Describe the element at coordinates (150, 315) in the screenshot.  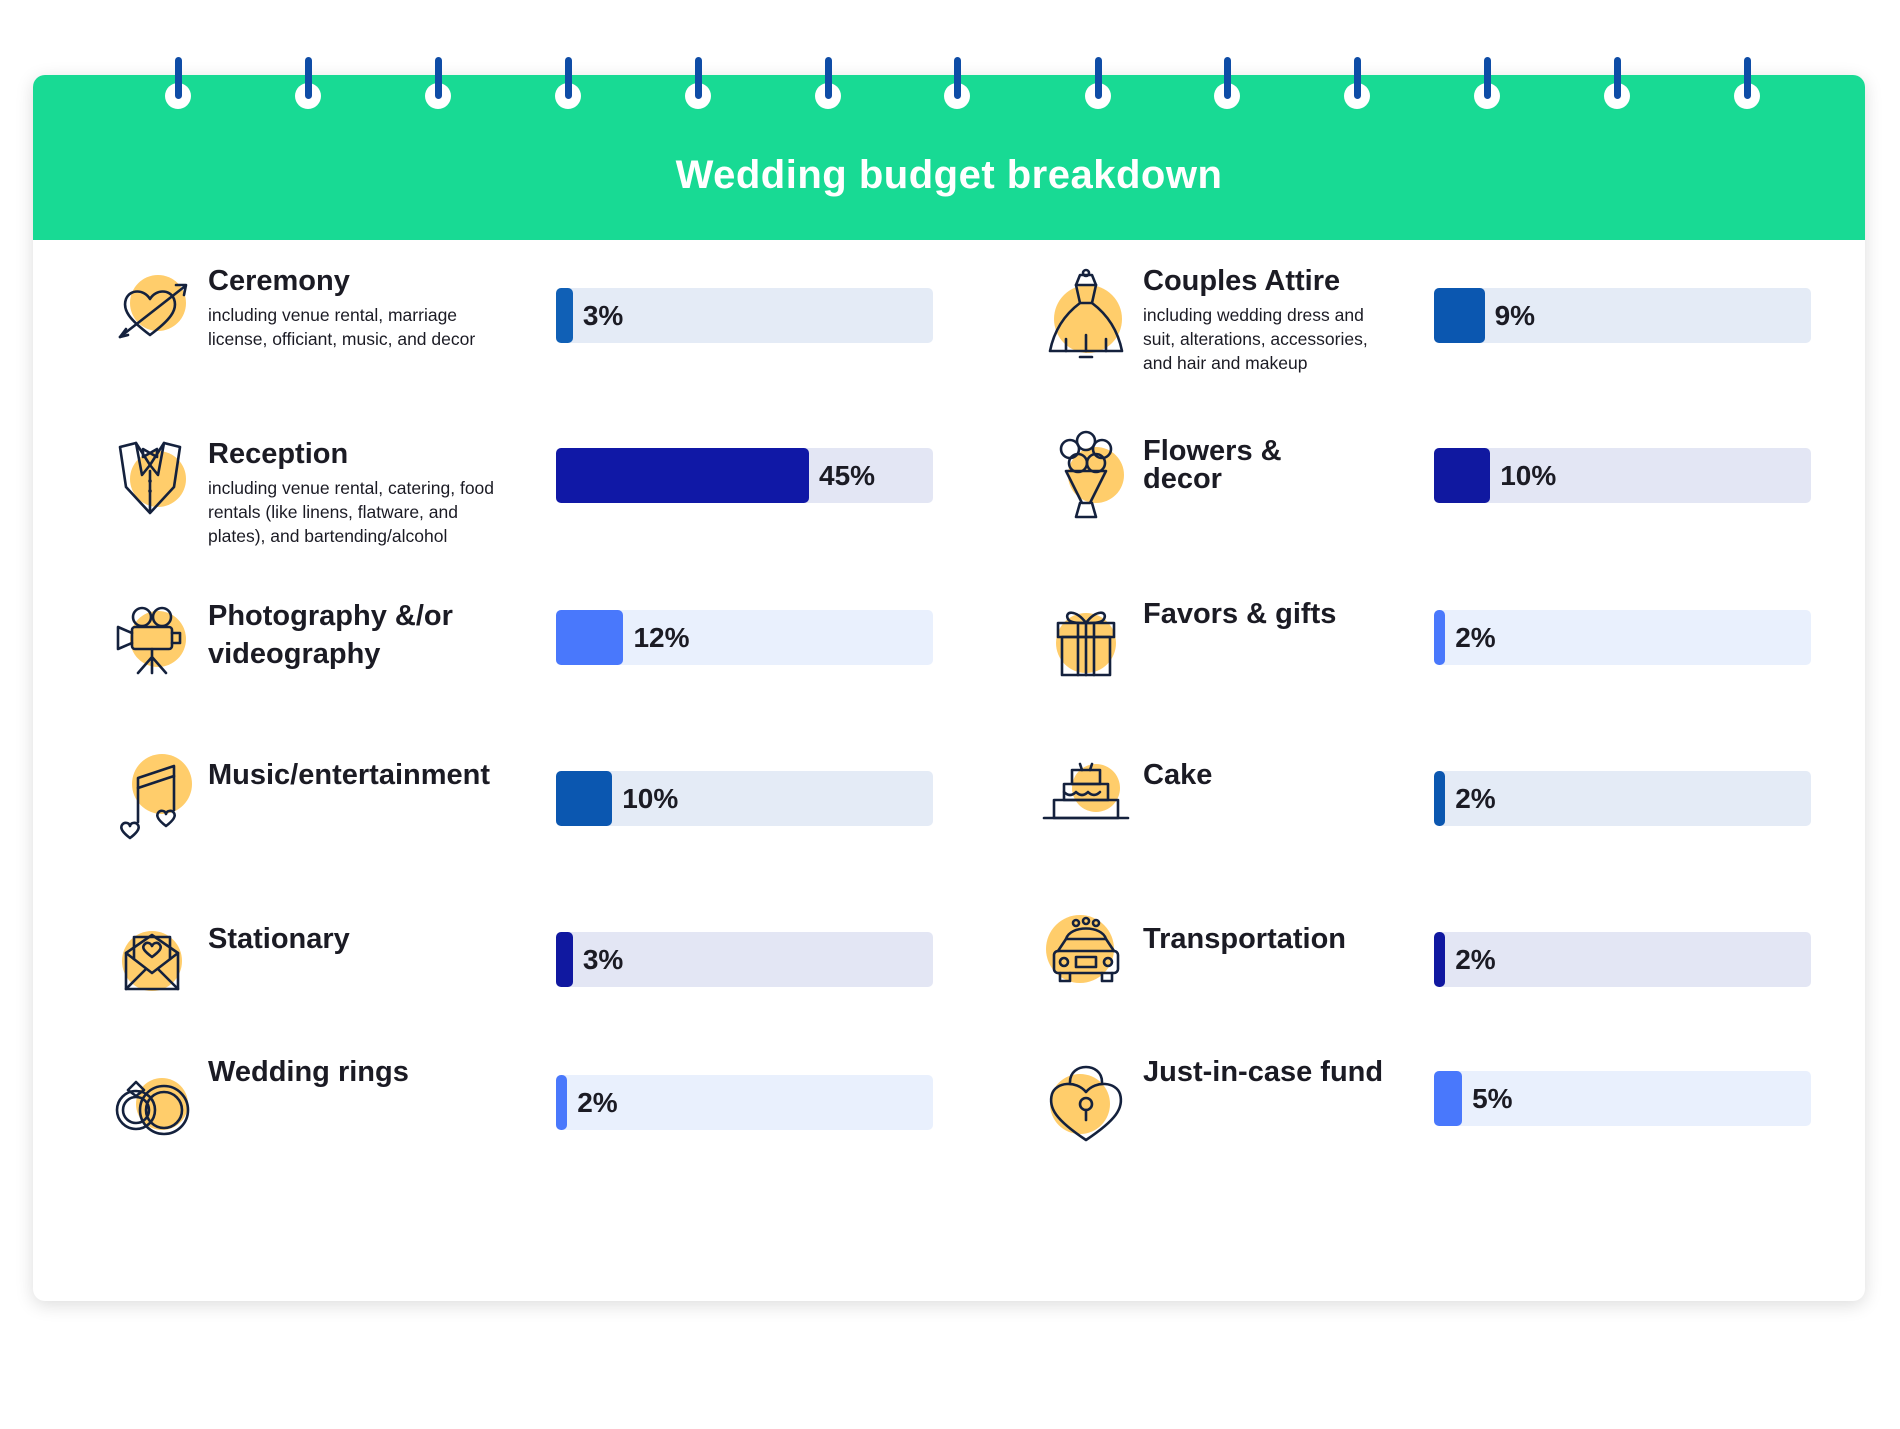
I see `heart-arrow-icon` at that location.